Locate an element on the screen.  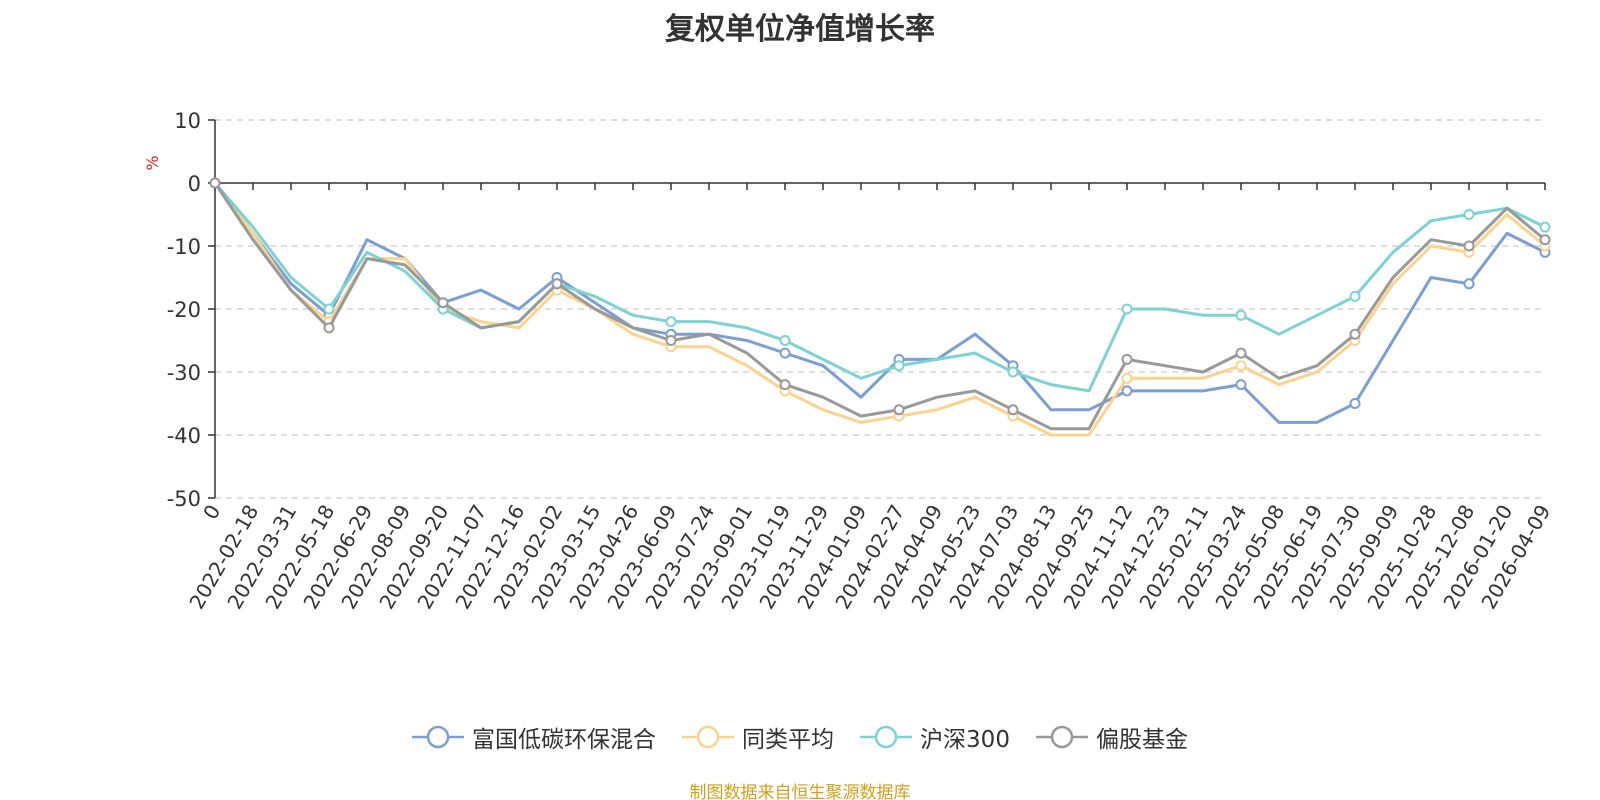
y-tick-label: -20 is located at coordinates (184, 310).